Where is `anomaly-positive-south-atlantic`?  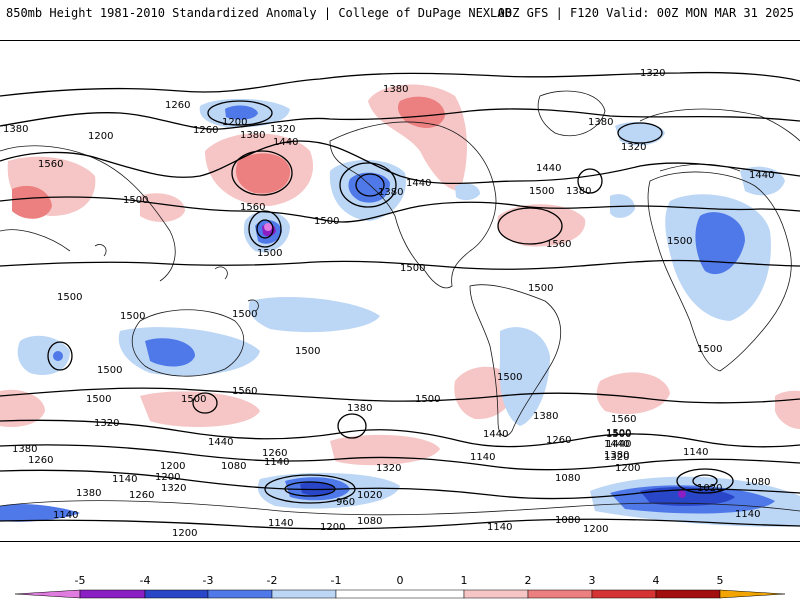
anomaly-positive-south-atlantic is located at coordinates (633, 393).